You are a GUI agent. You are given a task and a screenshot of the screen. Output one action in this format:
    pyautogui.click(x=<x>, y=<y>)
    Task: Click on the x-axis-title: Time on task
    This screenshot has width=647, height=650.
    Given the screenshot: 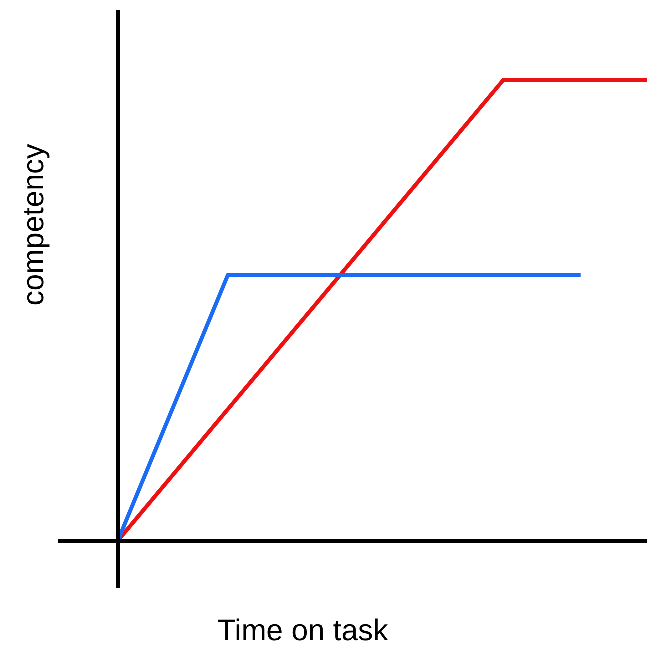 What is the action you would take?
    pyautogui.click(x=304, y=631)
    